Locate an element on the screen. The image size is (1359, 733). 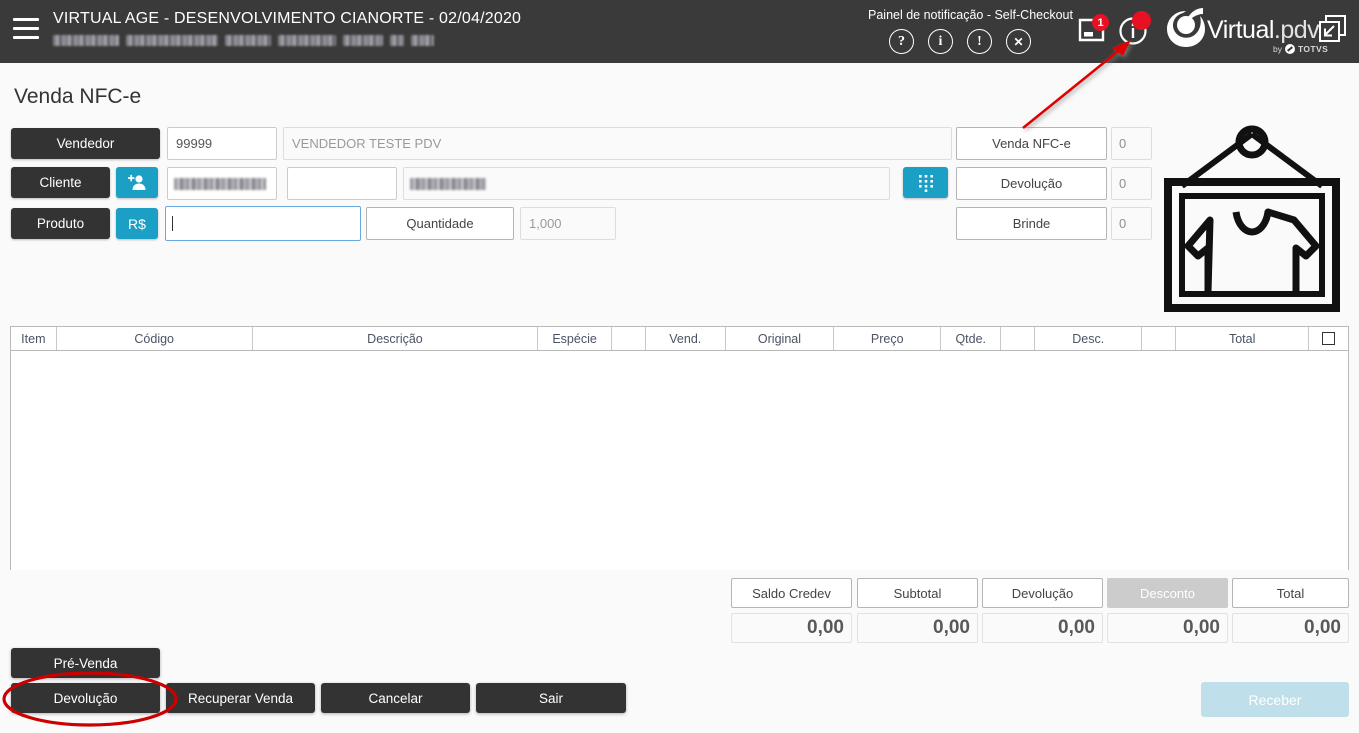
info-icon: i is located at coordinates (940, 41).